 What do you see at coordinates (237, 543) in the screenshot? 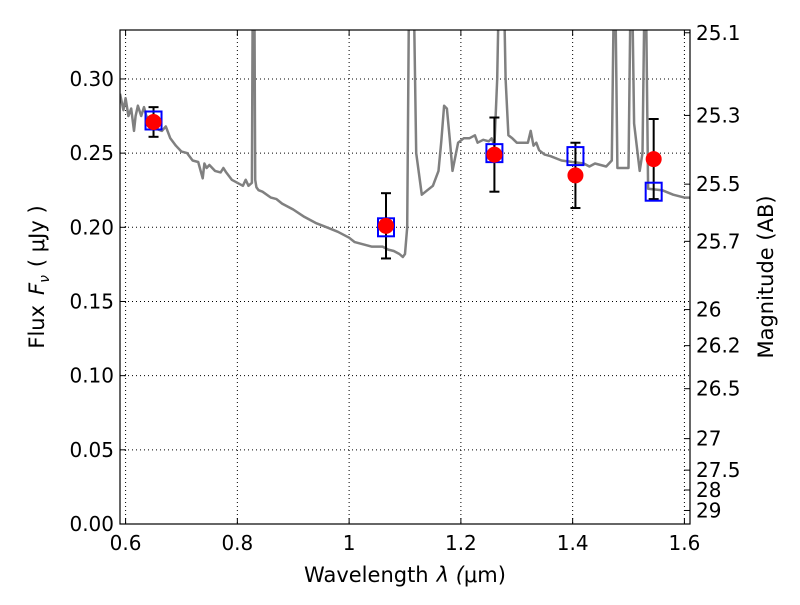
I see `x-tick-label: 0.8` at bounding box center [237, 543].